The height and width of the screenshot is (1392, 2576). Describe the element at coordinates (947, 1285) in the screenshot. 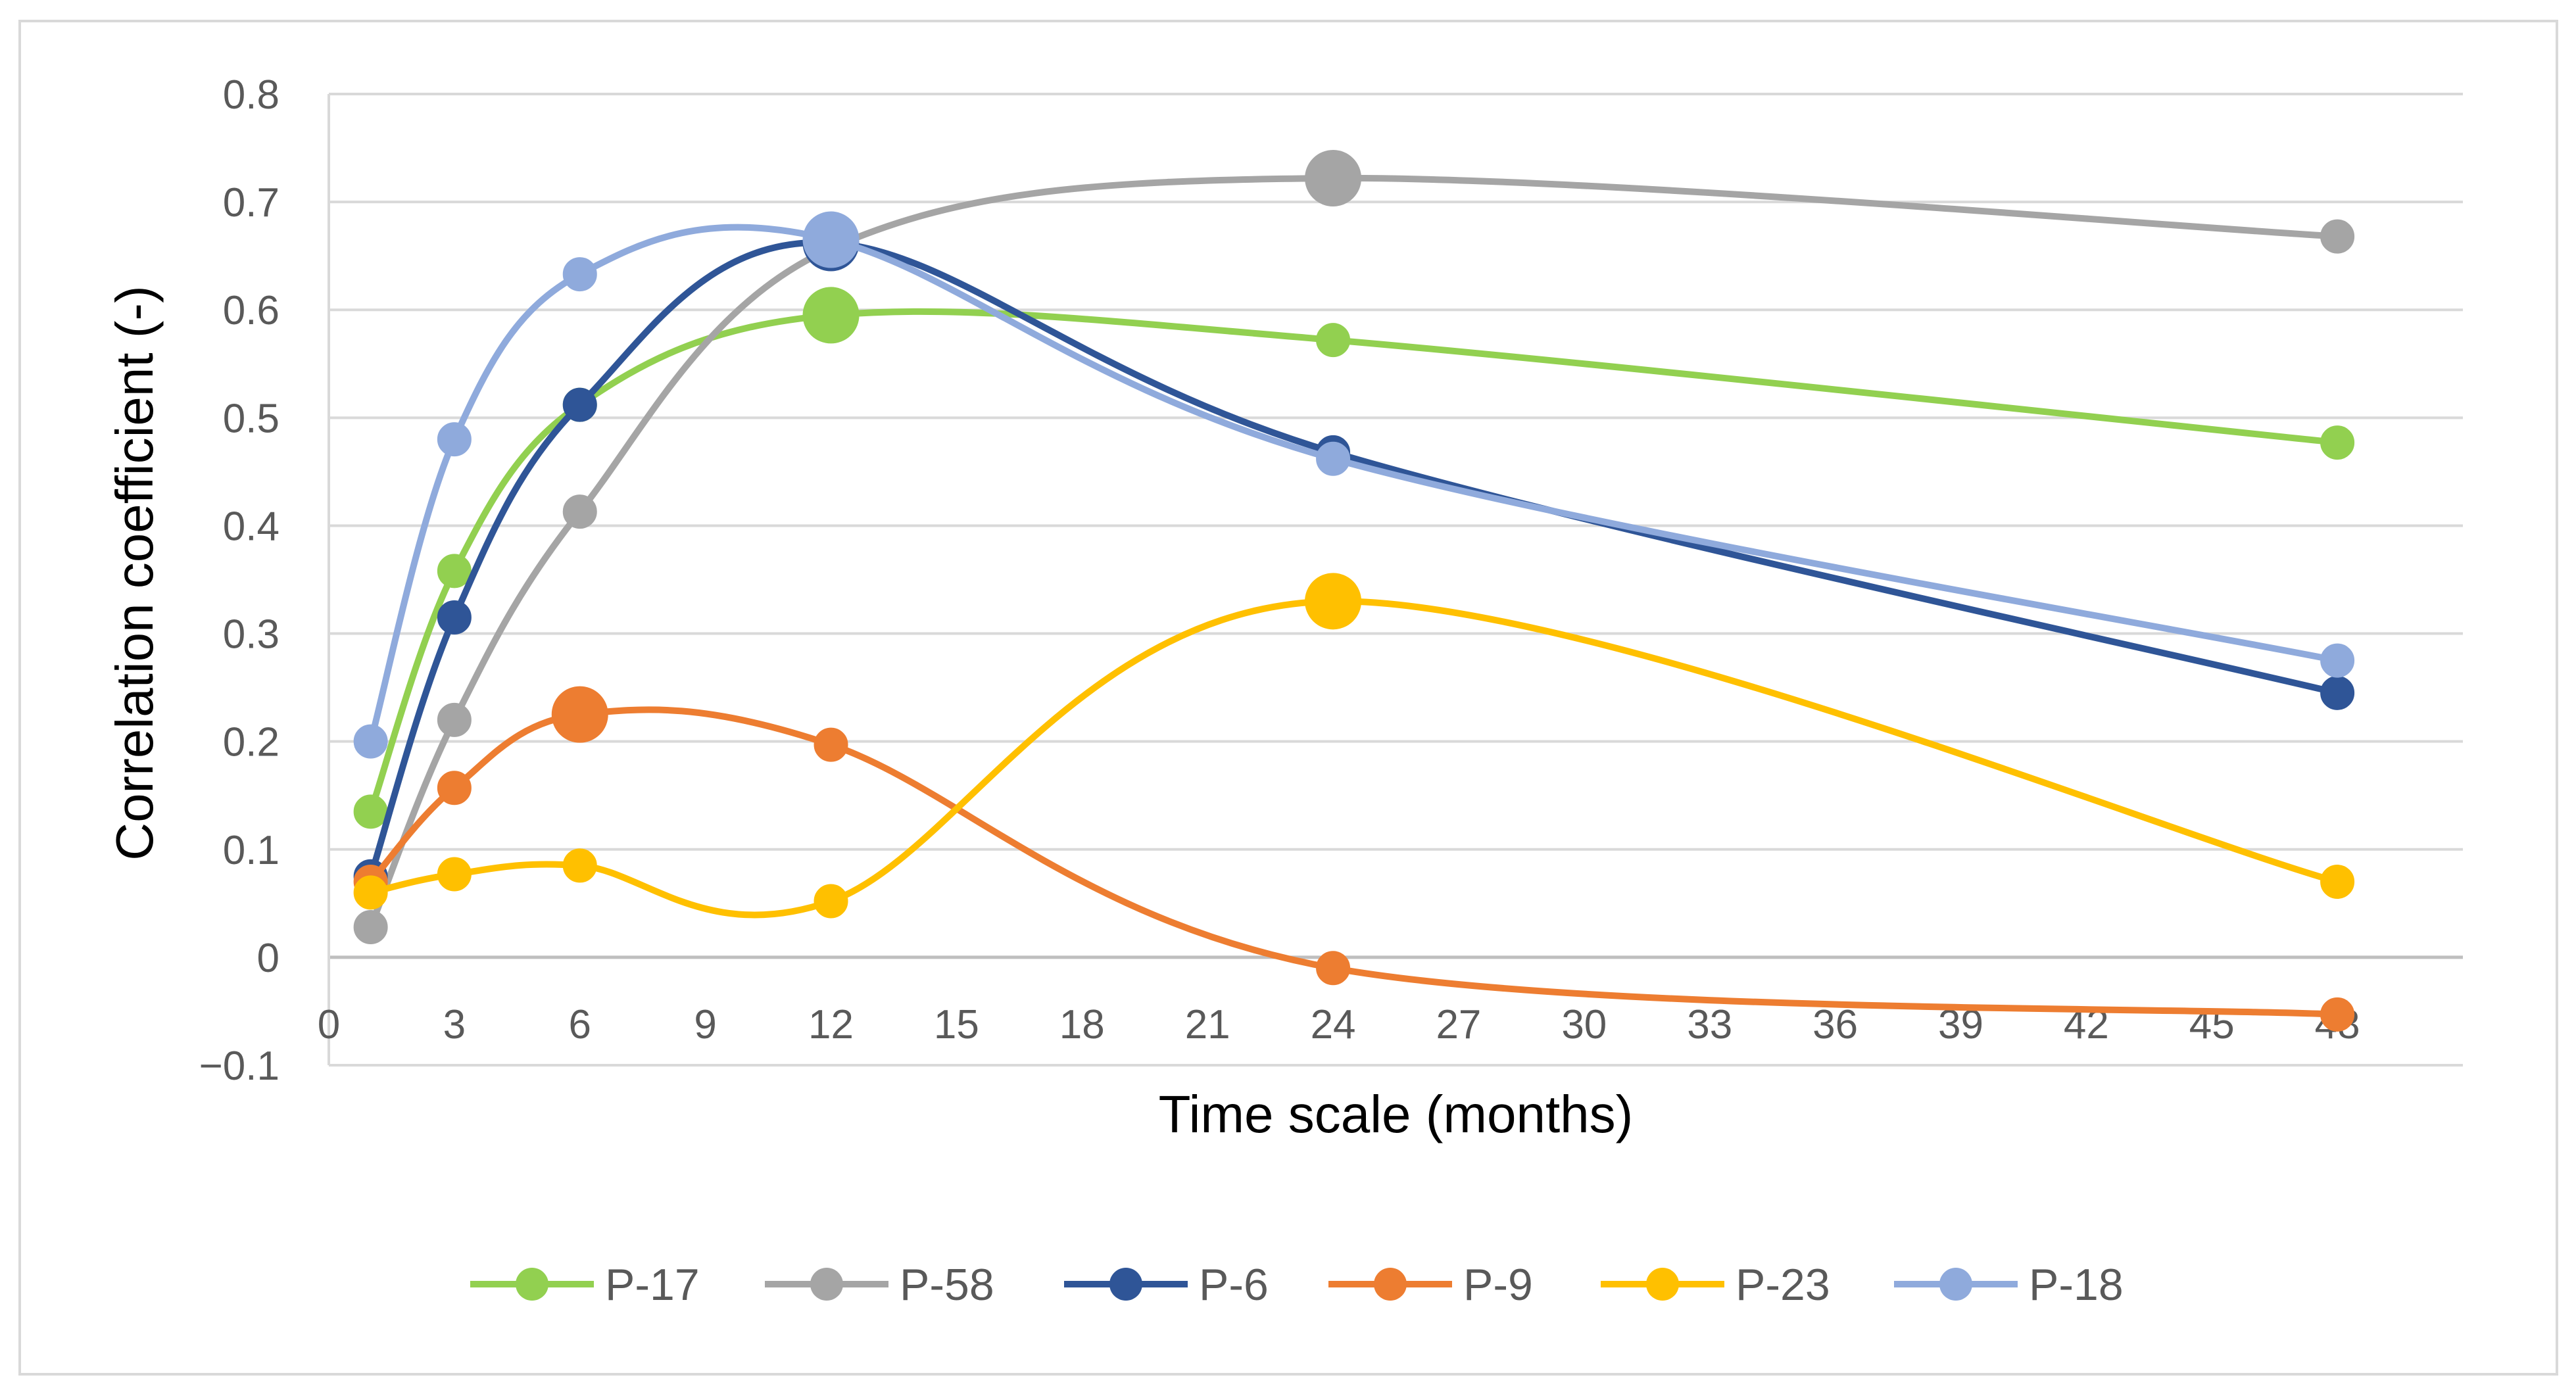

I see `legend-label-p-58: P-58` at that location.